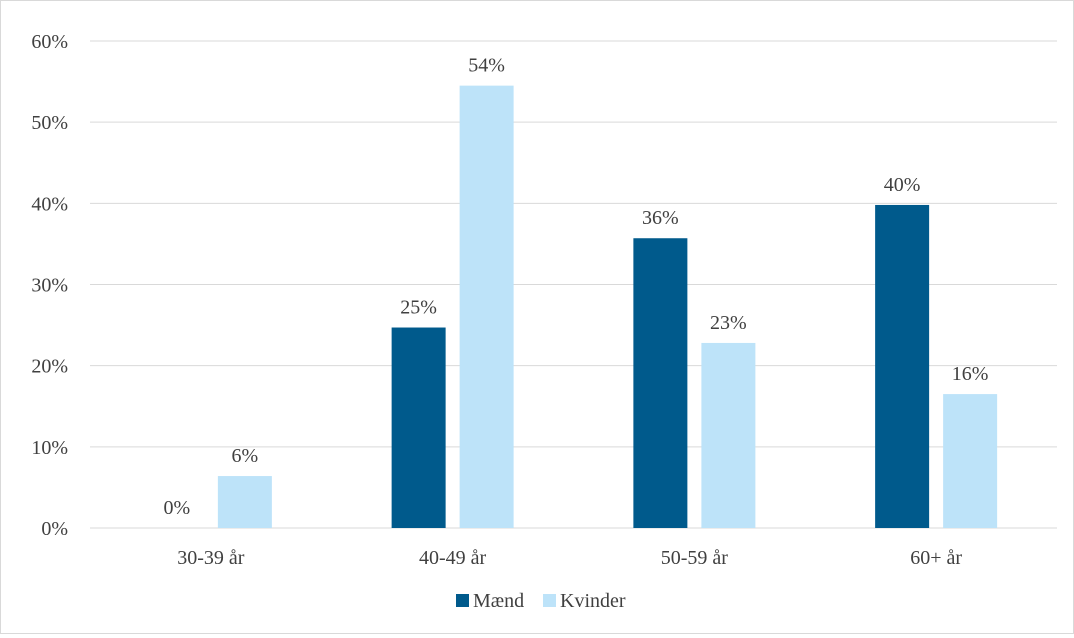 The width and height of the screenshot is (1074, 638). Describe the element at coordinates (498, 601) in the screenshot. I see `legend-label: Mænd` at that location.